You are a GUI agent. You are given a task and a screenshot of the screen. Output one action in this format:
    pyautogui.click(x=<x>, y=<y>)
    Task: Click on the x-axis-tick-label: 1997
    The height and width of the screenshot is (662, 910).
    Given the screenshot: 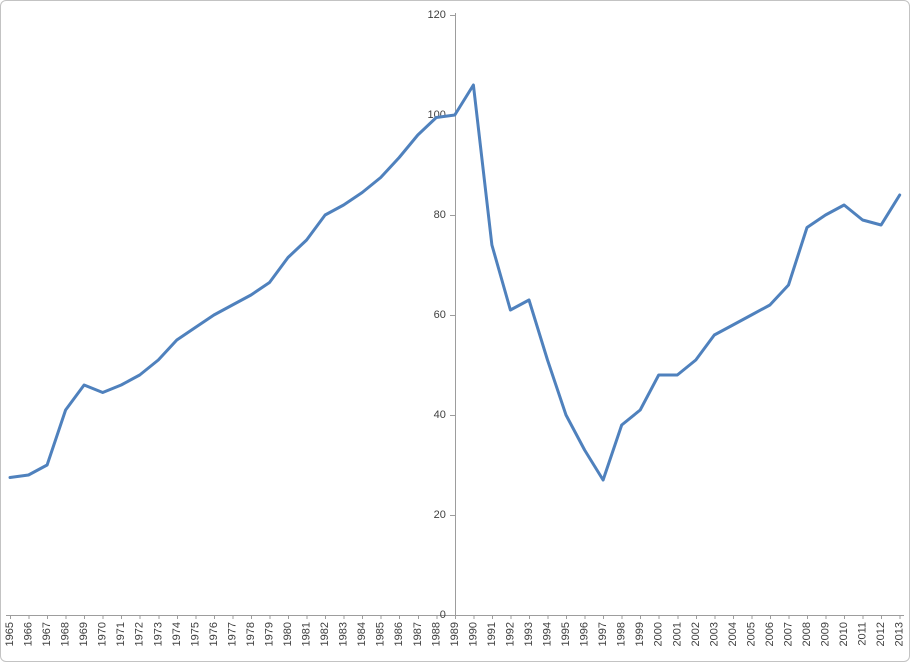 What is the action you would take?
    pyautogui.click(x=603, y=634)
    